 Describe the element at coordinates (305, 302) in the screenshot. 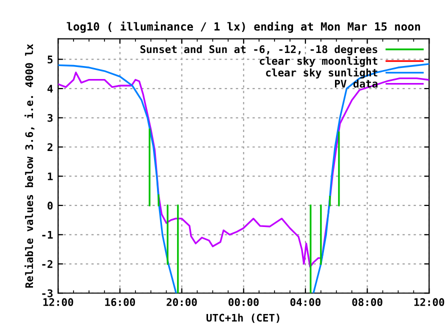

I see `x-tick-label: 04:00` at that location.